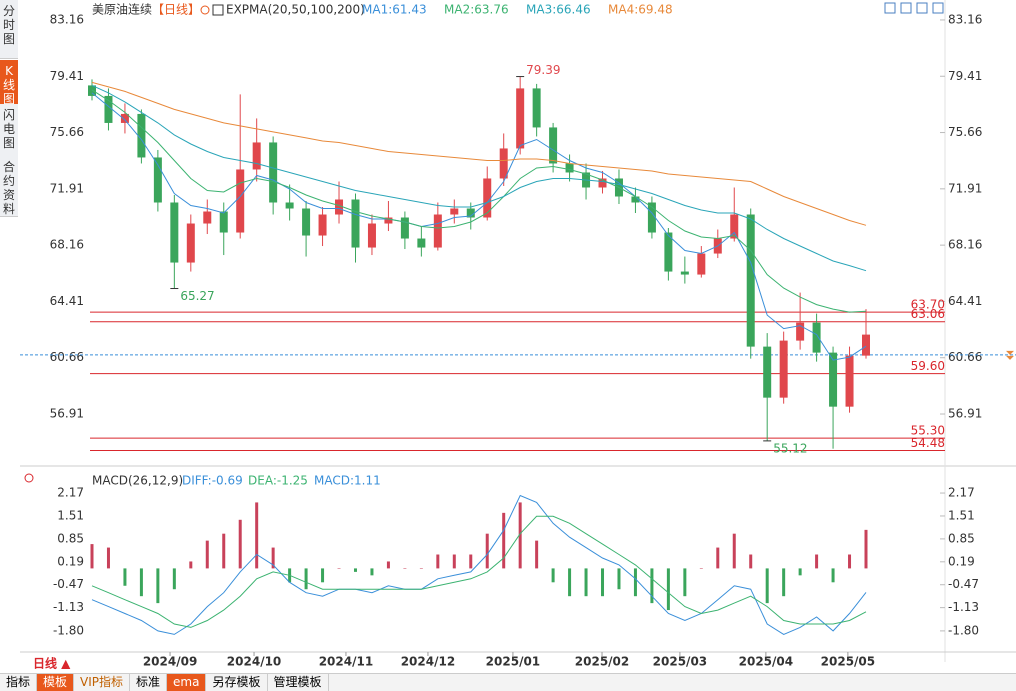 The image size is (1016, 691). I want to click on x-tick-label: 2024/09, so click(170, 662).